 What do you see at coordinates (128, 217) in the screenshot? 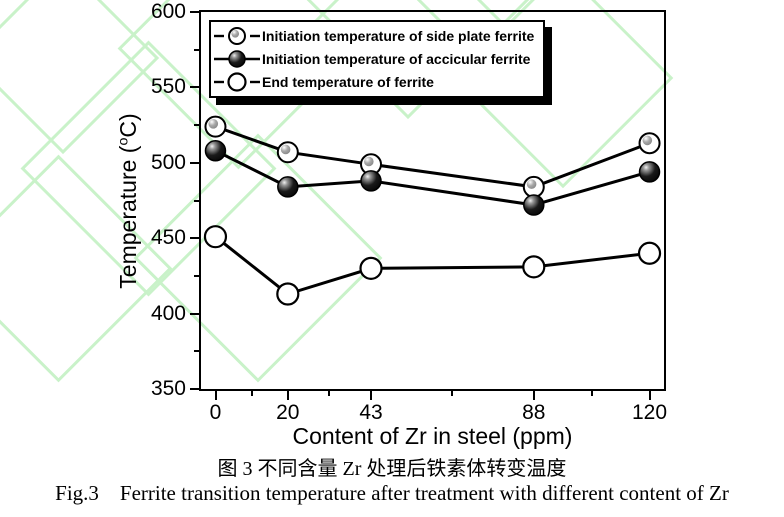
I see `y-axis-label-text: Temperature (` at bounding box center [128, 217].